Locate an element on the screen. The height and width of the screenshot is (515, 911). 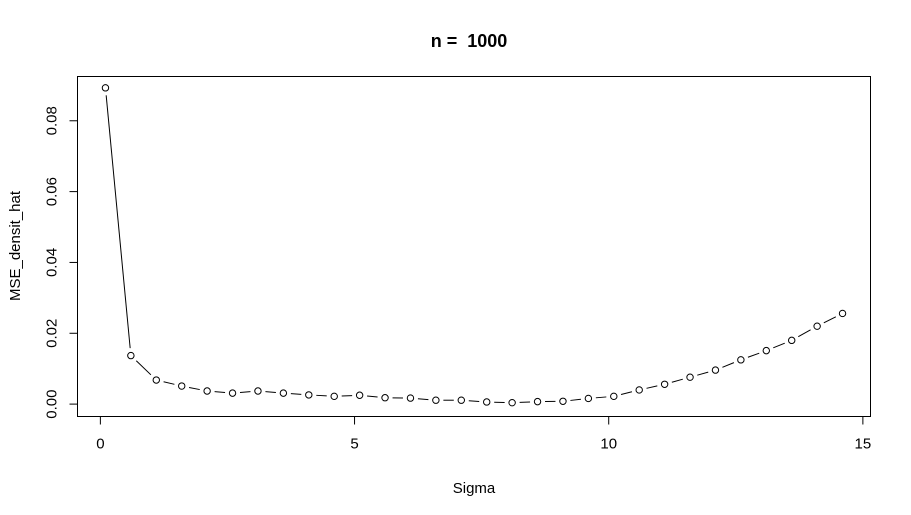
x-axis: 0 5 10 15 is located at coordinates (484, 434).